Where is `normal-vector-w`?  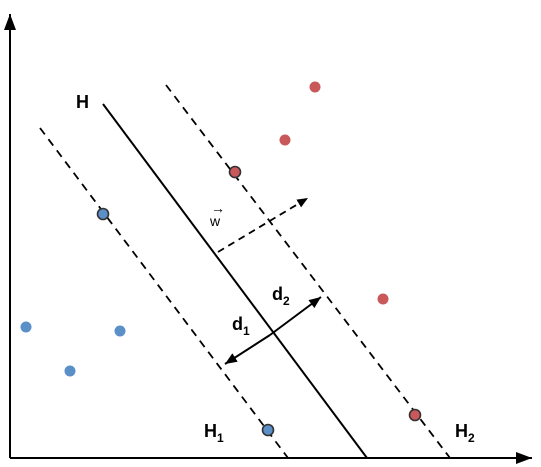
normal-vector-w is located at coordinates (263, 225).